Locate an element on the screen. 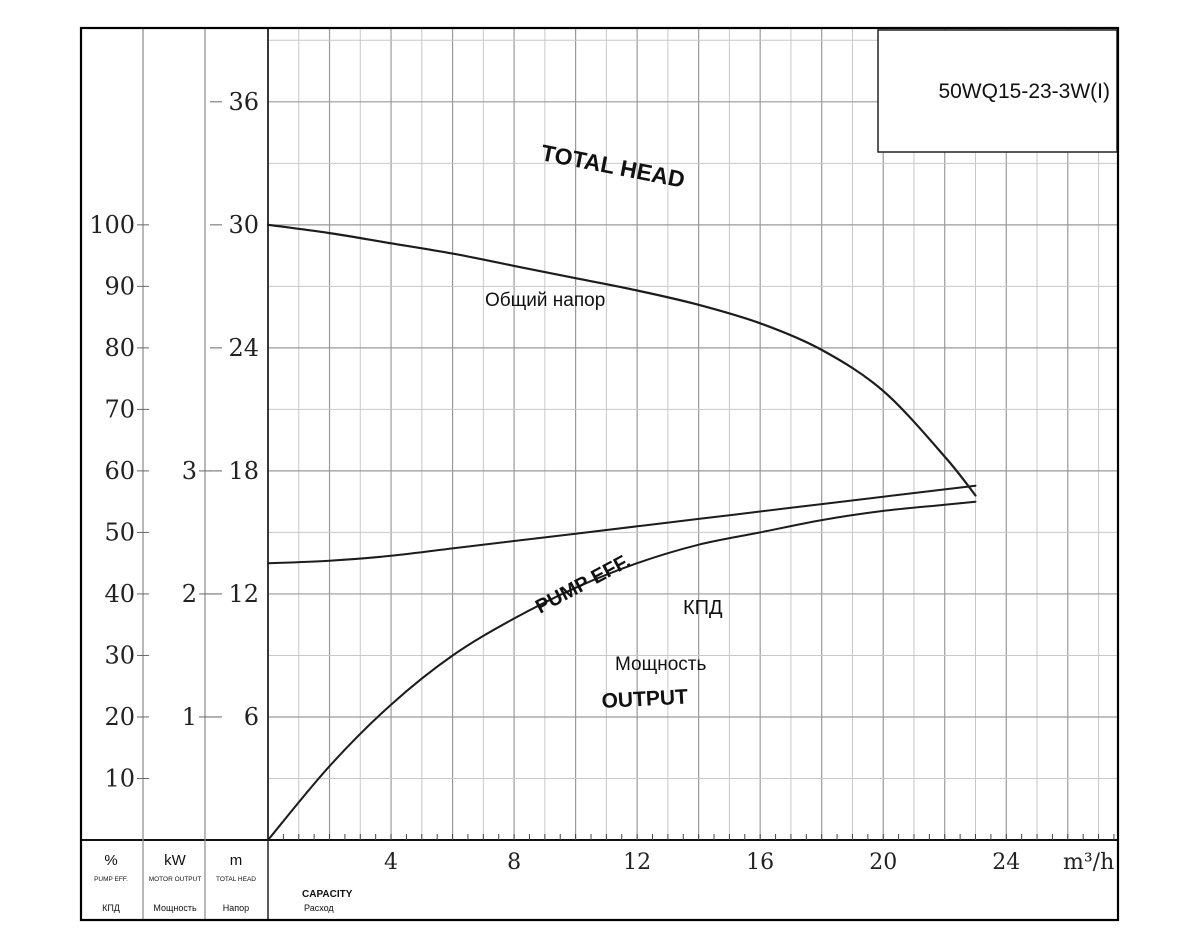 Image resolution: width=1200 pixels, height=950 pixels. eff-caption-en: PUMP EFF. is located at coordinates (111, 879).